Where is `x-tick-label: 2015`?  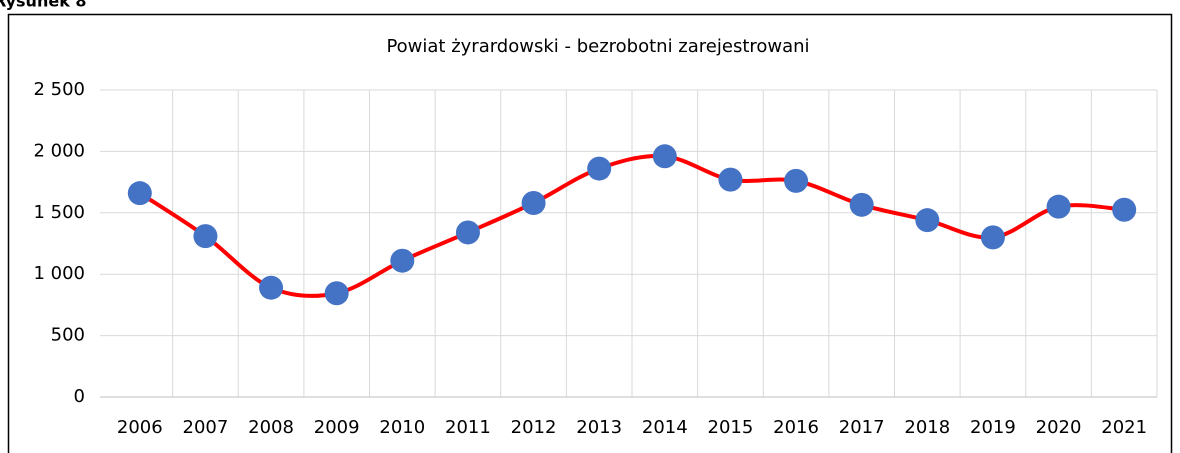
x-tick-label: 2015 is located at coordinates (731, 427).